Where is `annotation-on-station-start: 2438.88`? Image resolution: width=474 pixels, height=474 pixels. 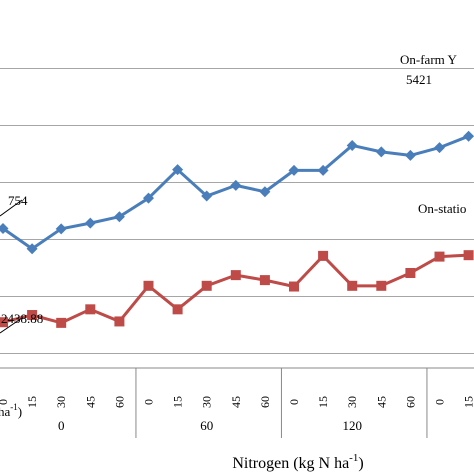
annotation-on-station-start: 2438.88 is located at coordinates (22, 318).